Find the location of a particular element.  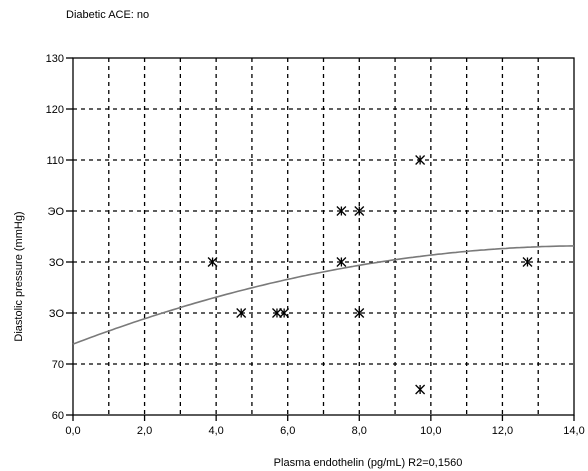

y-tick-label: ЭО is located at coordinates (56, 212).